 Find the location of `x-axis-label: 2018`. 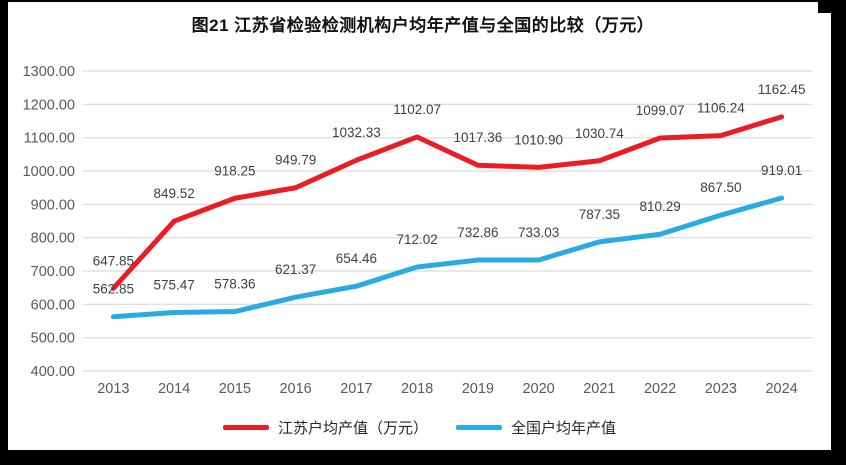

x-axis-label: 2018 is located at coordinates (417, 389).